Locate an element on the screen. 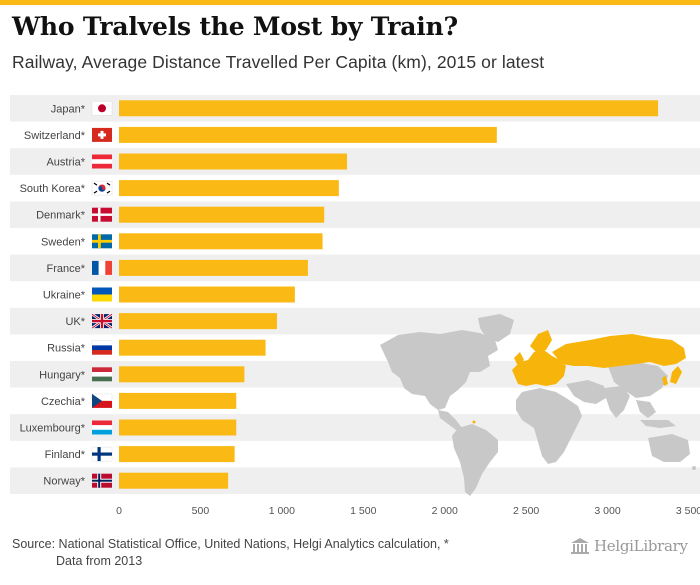  hungary-flag-icon is located at coordinates (102, 374).